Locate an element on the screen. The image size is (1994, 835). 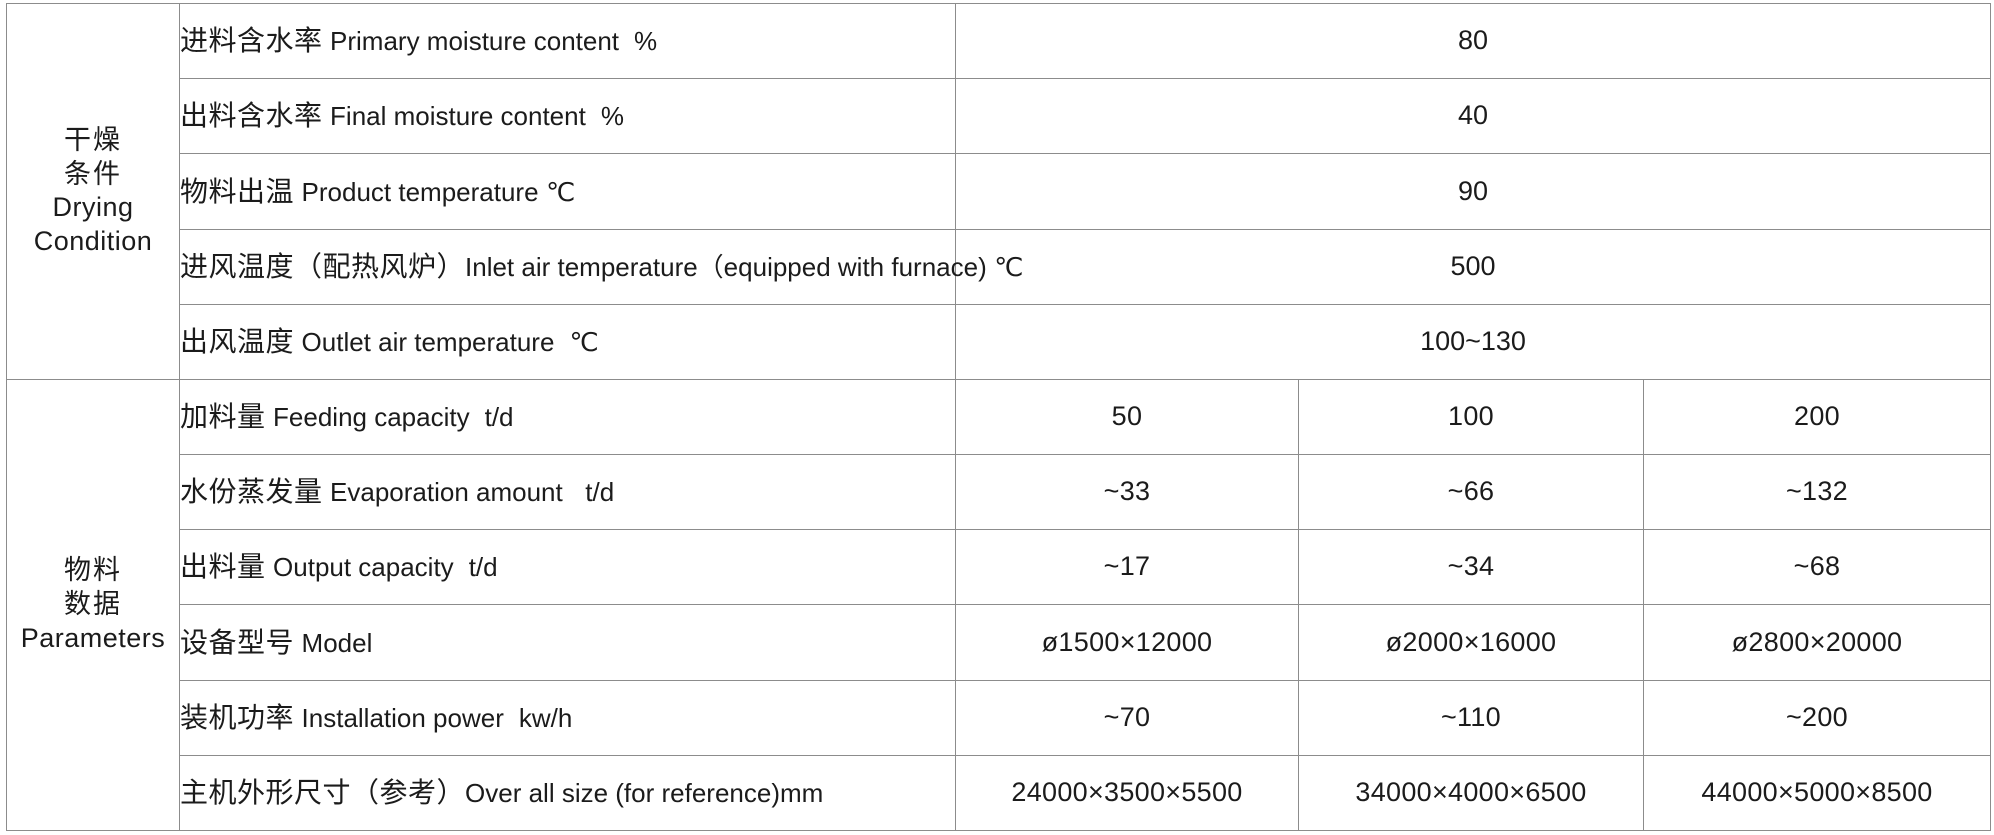
parameter-unit: kw/h is located at coordinates (545, 717).